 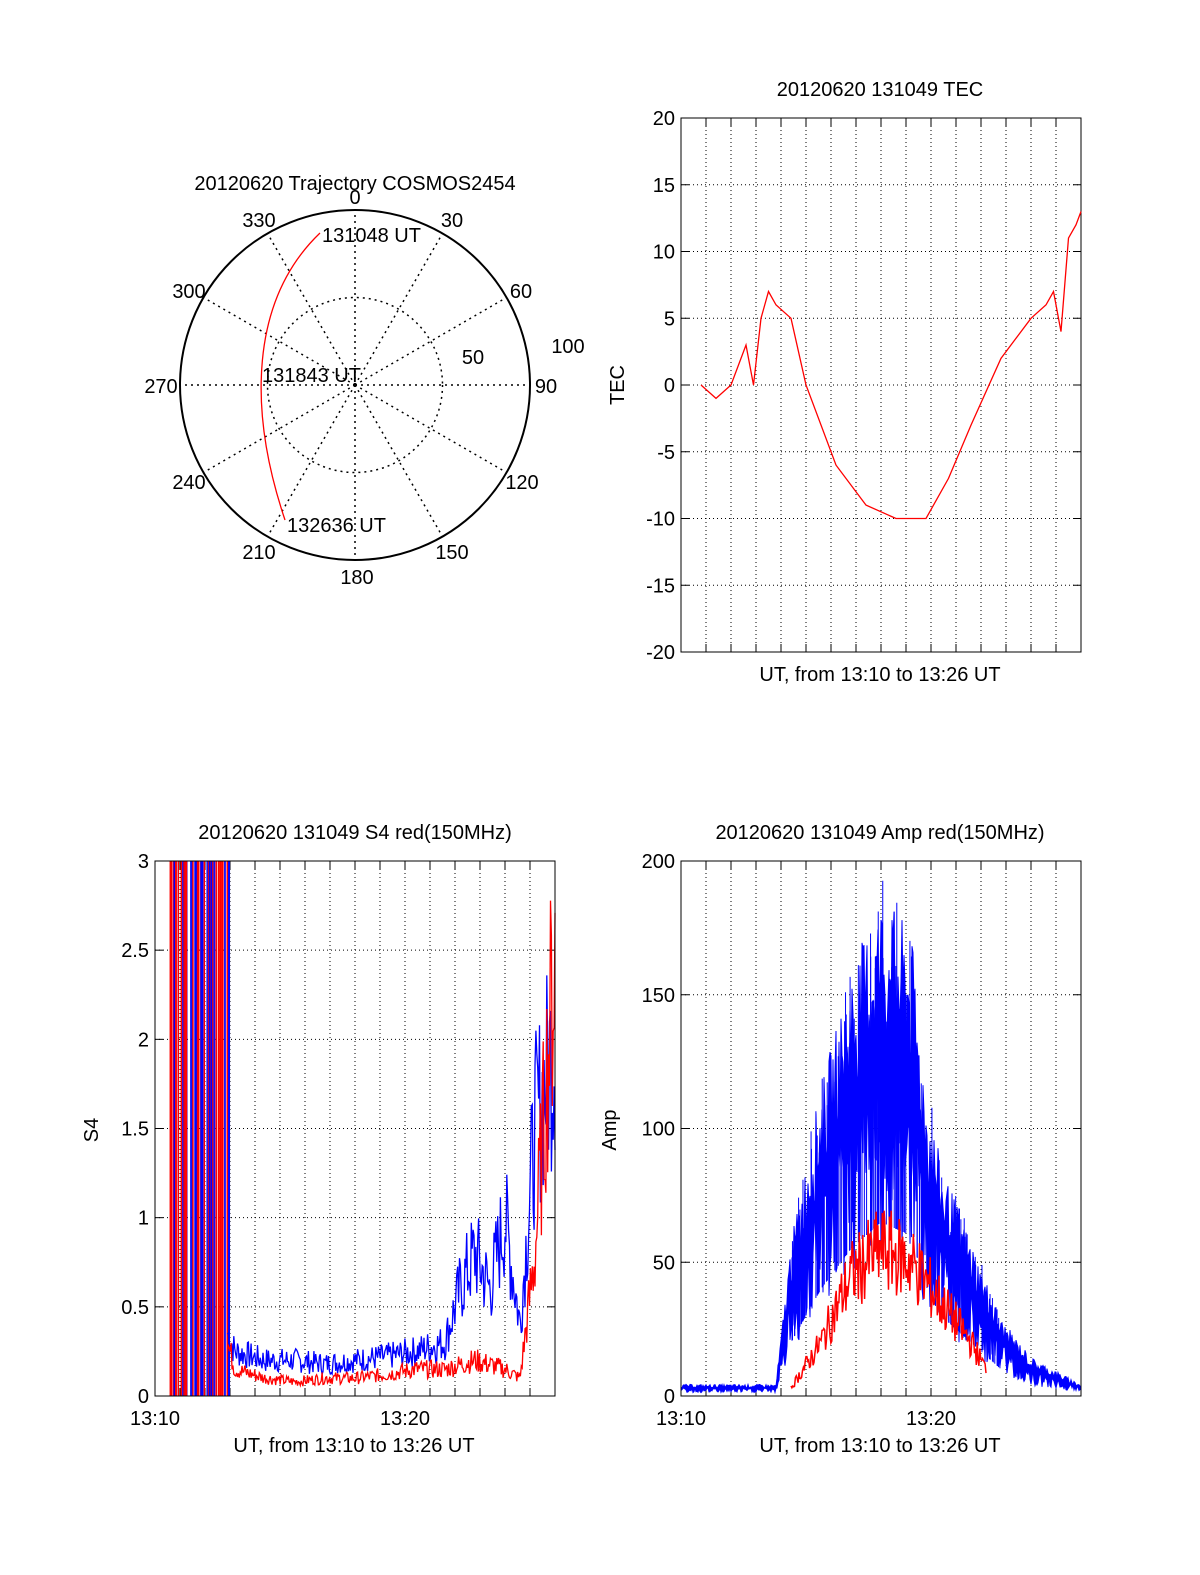 What do you see at coordinates (521, 483) in the screenshot?
I see `azimuth-label-120: 120` at bounding box center [521, 483].